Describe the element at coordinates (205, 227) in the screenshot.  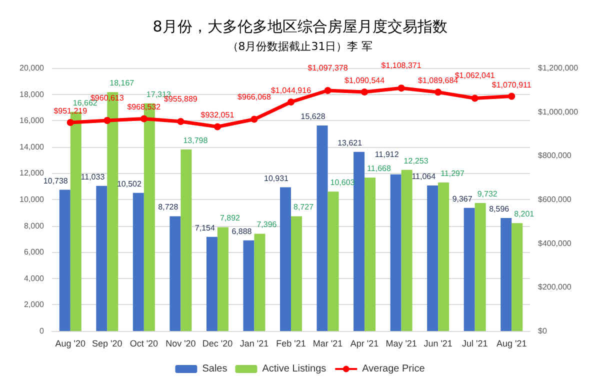
I see `data-label: 7,154` at that location.